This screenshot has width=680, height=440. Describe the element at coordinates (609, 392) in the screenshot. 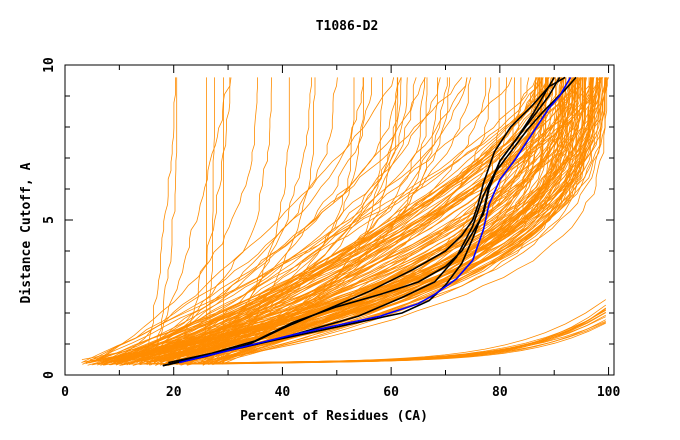

I see `x-tick-label: 100` at that location.